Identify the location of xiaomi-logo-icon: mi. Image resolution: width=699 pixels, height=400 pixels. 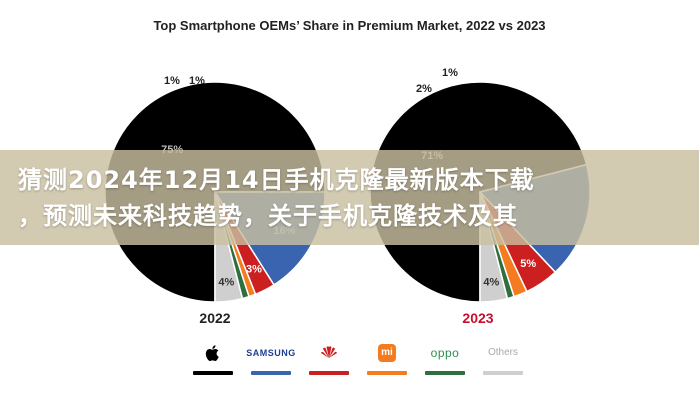
(387, 353).